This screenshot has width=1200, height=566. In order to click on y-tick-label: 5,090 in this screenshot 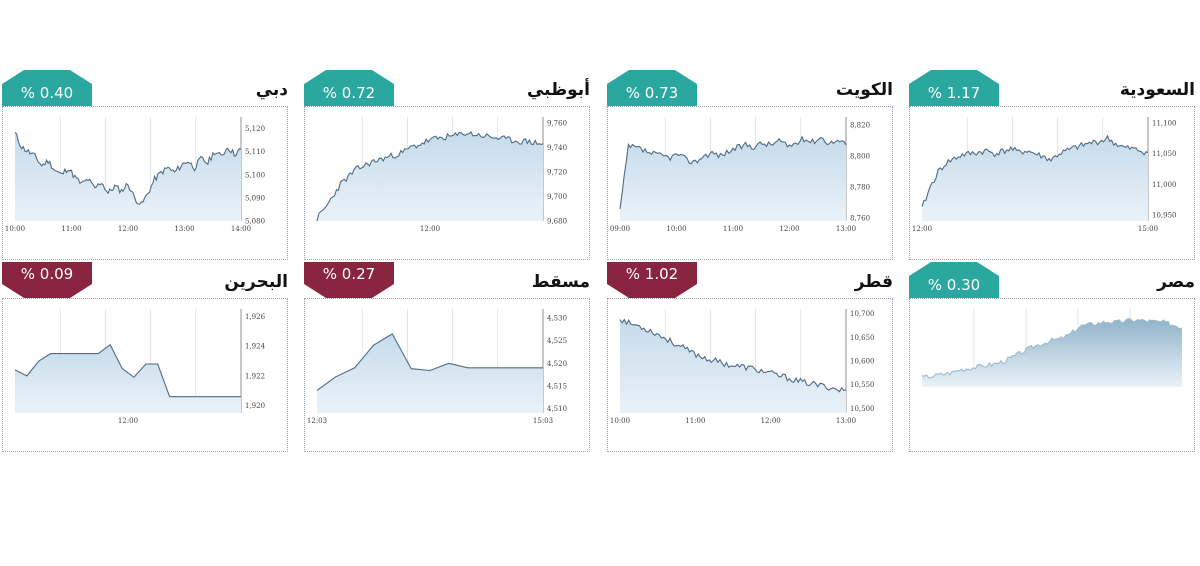, I will do `click(255, 198)`.